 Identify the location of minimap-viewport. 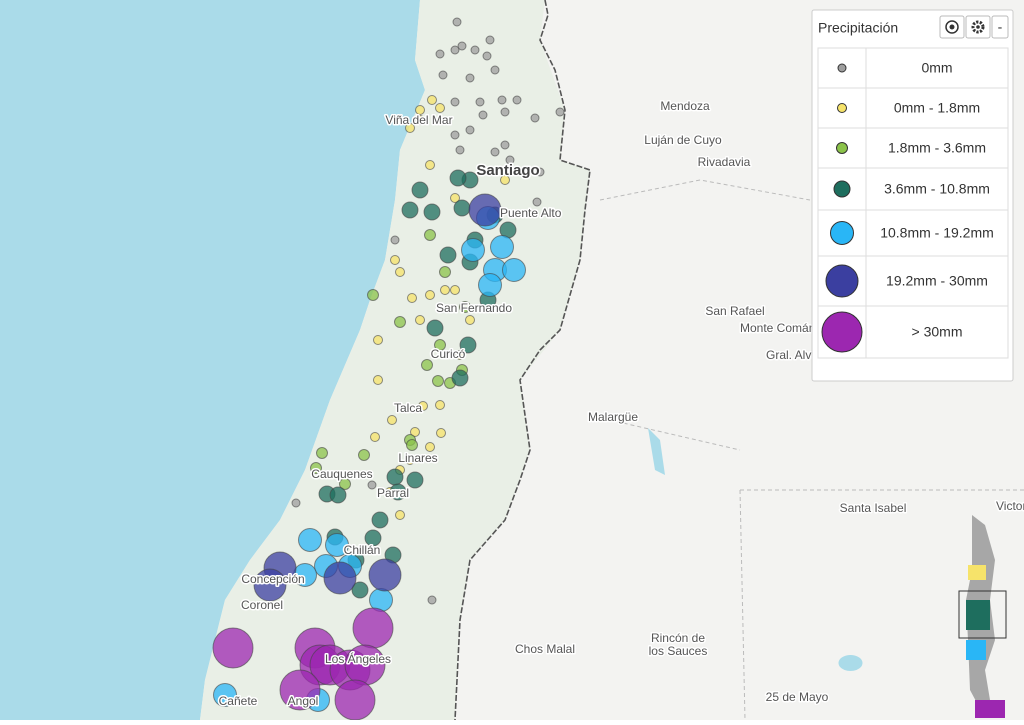
(982, 614).